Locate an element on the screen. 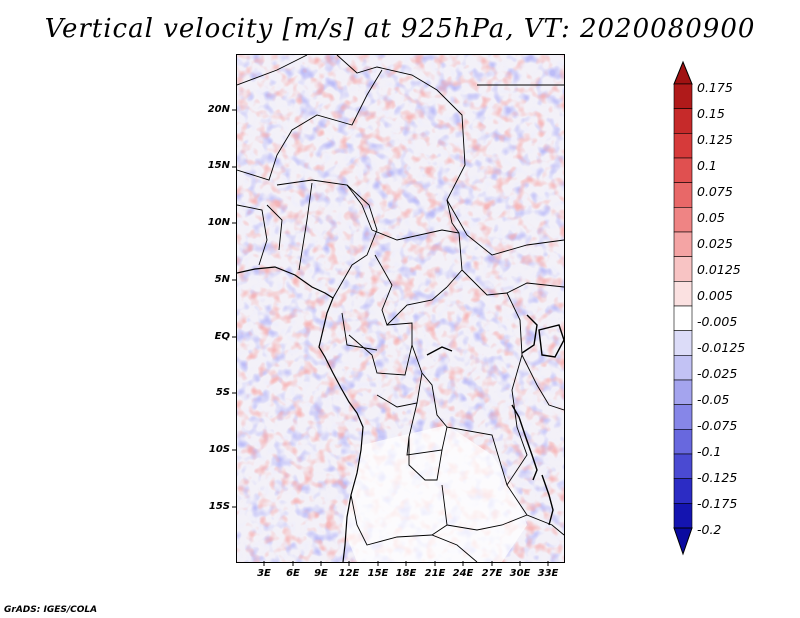 This screenshot has width=800, height=618. colorbar-top-arrow is located at coordinates (683, 72).